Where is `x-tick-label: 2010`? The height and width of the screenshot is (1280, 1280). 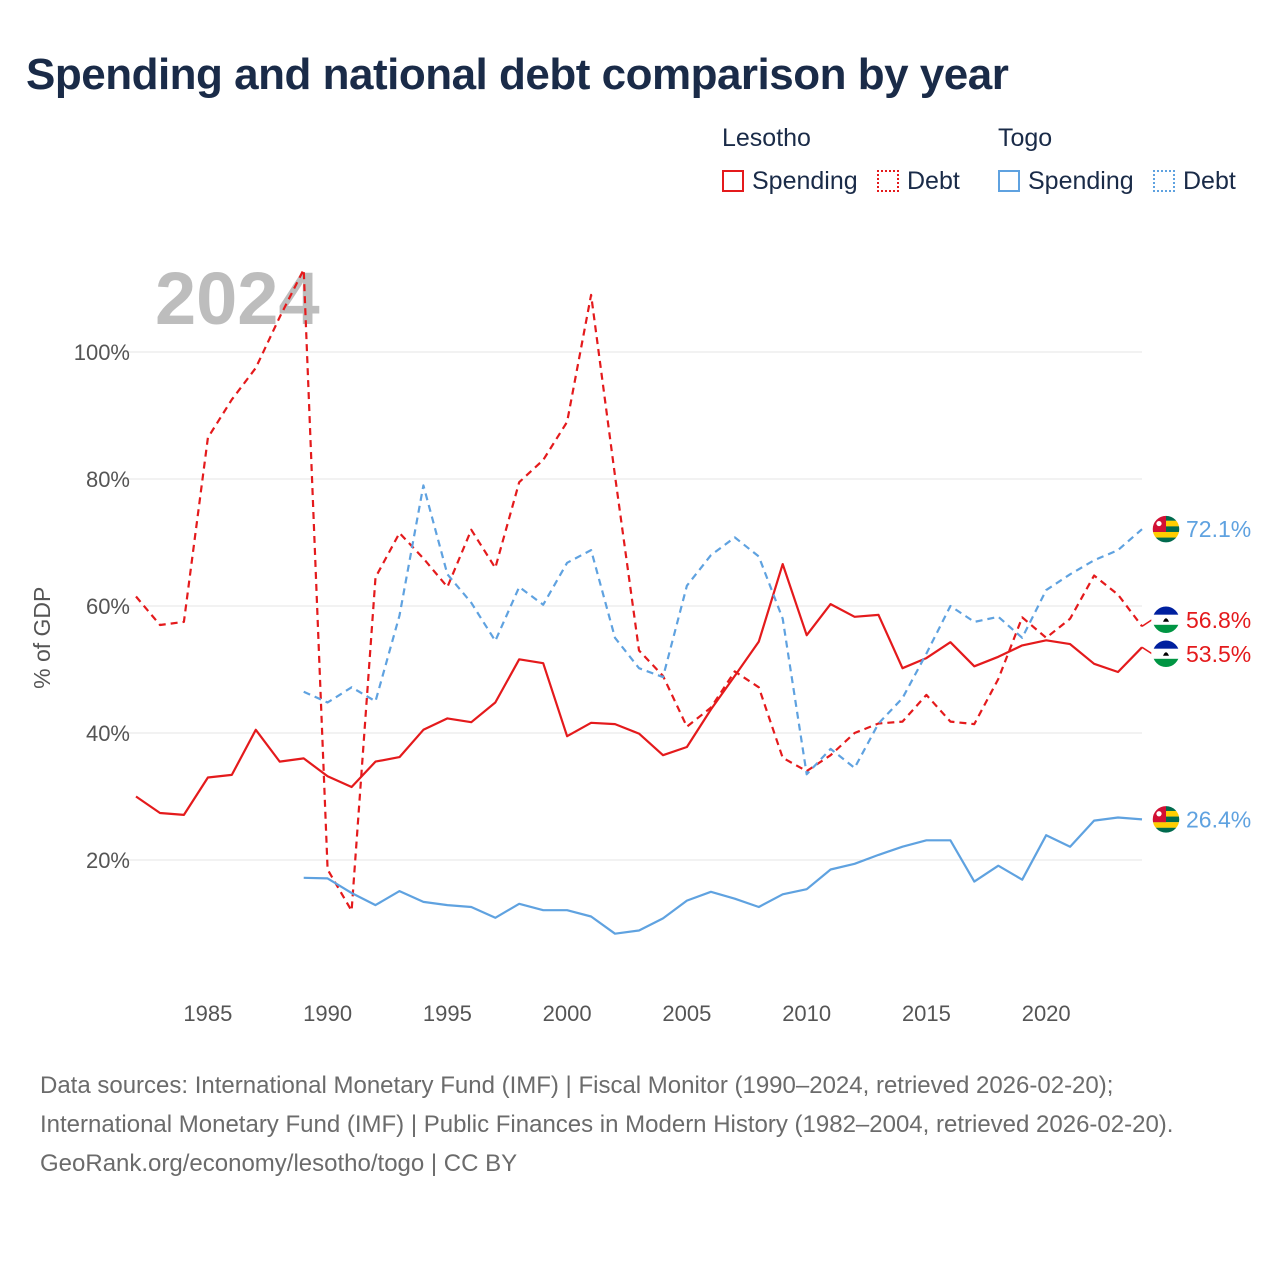
x-tick-label: 2010 is located at coordinates (806, 1013).